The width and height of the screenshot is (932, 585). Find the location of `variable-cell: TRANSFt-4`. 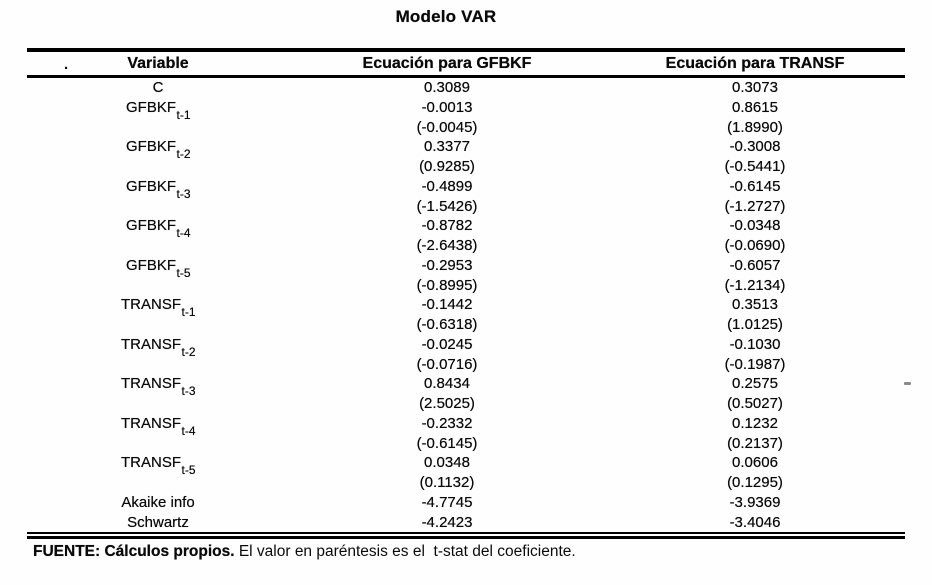

variable-cell: TRANSFt-4 is located at coordinates (158, 425).